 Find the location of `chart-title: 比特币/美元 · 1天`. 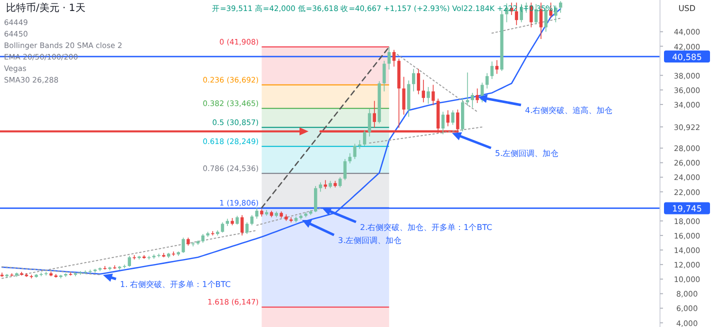

chart-title: 比特币/美元 · 1天 is located at coordinates (46, 8).